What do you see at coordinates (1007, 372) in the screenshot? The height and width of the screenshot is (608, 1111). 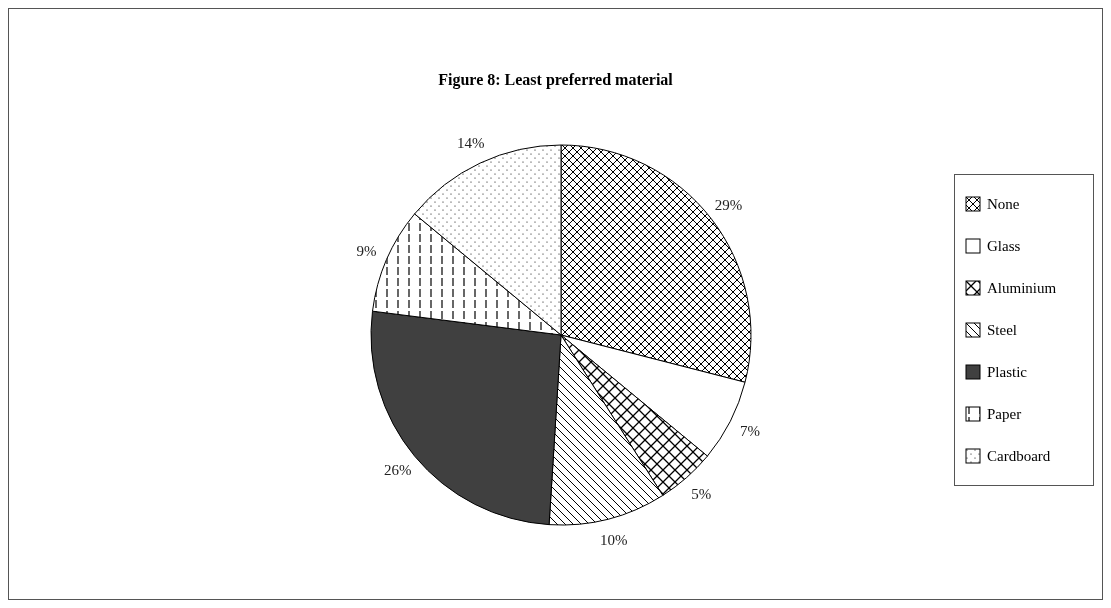 I see `legend-label: Plastic` at bounding box center [1007, 372].